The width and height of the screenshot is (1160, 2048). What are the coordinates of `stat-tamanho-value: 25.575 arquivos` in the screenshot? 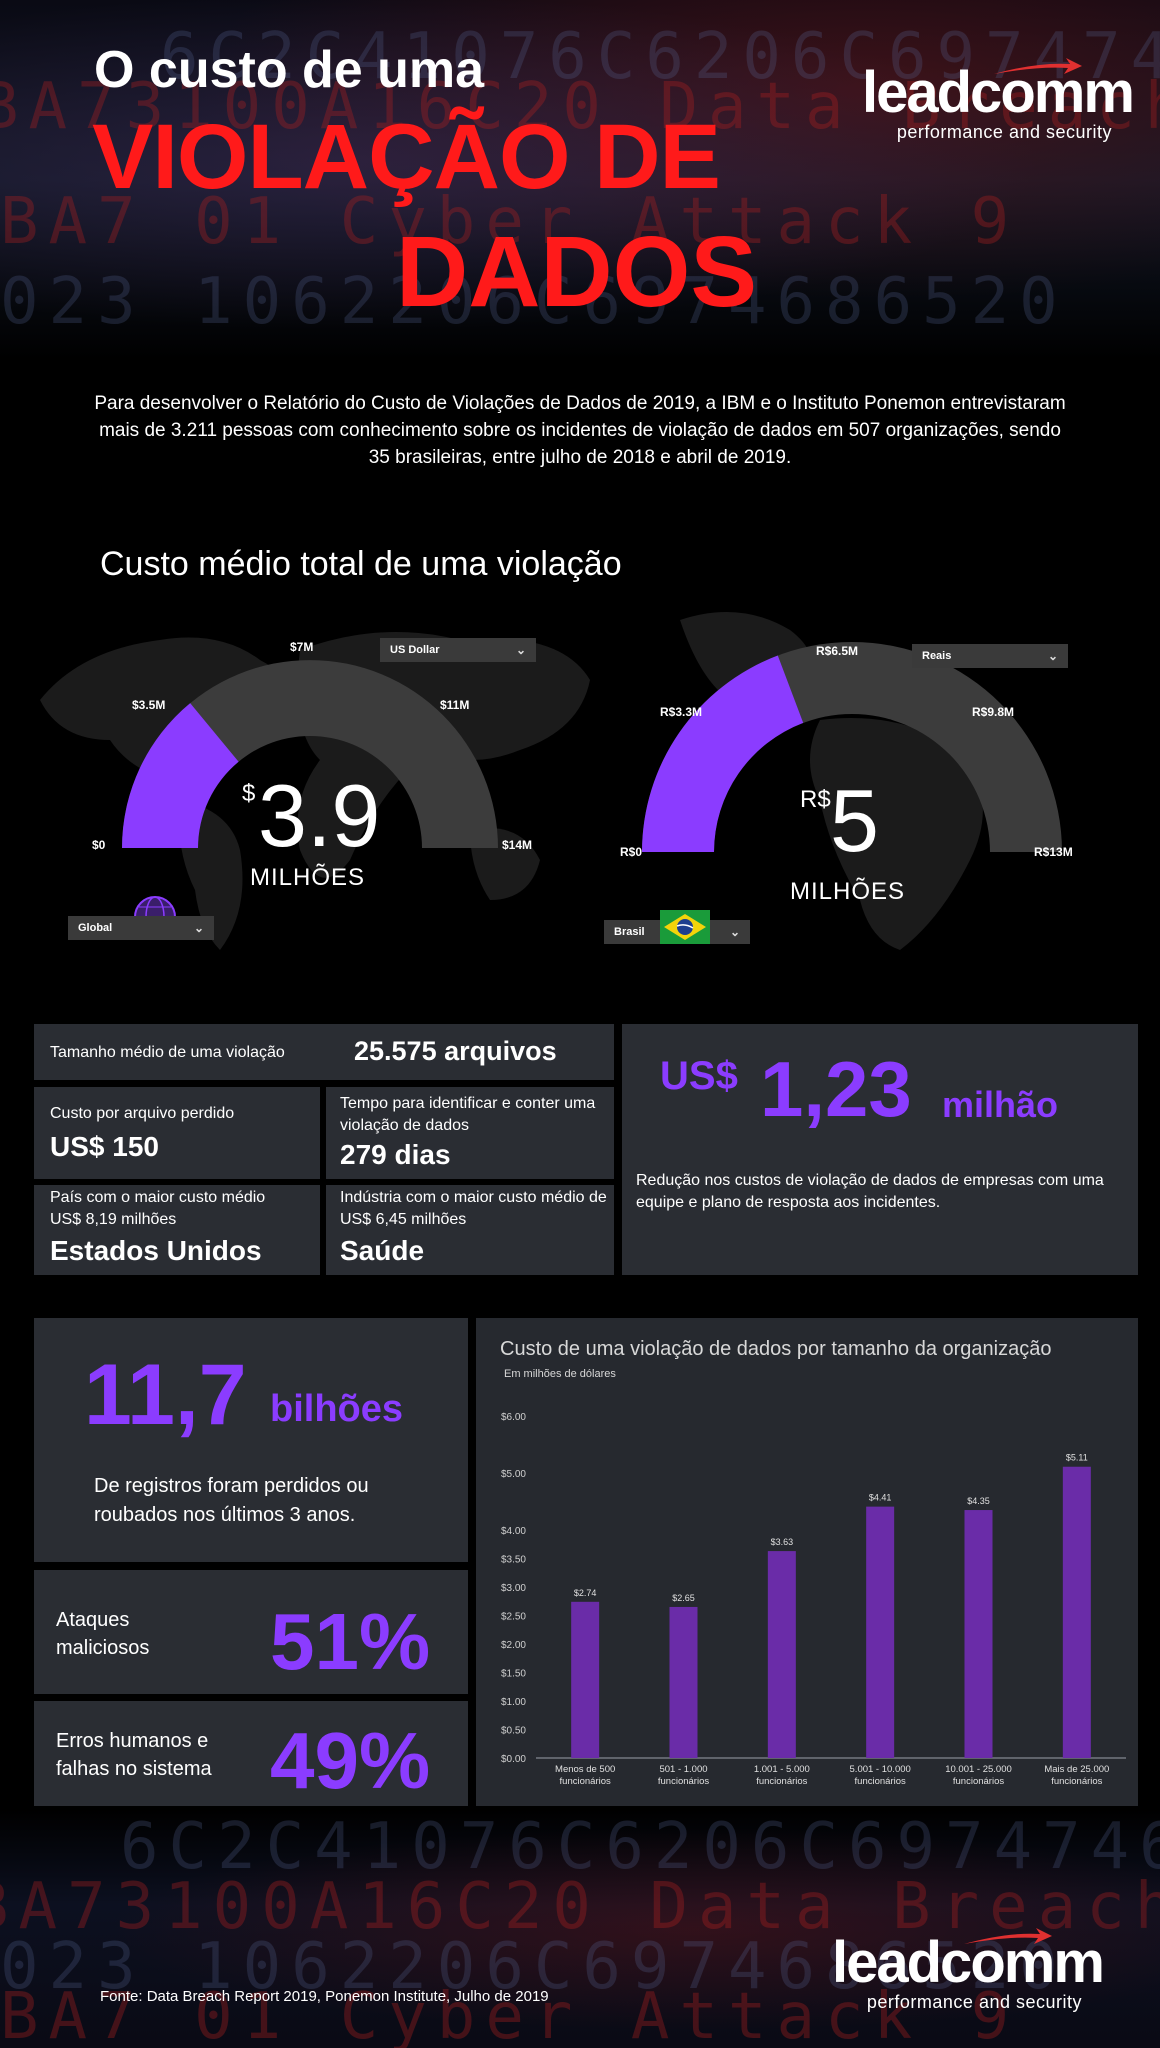 It's located at (455, 1051).